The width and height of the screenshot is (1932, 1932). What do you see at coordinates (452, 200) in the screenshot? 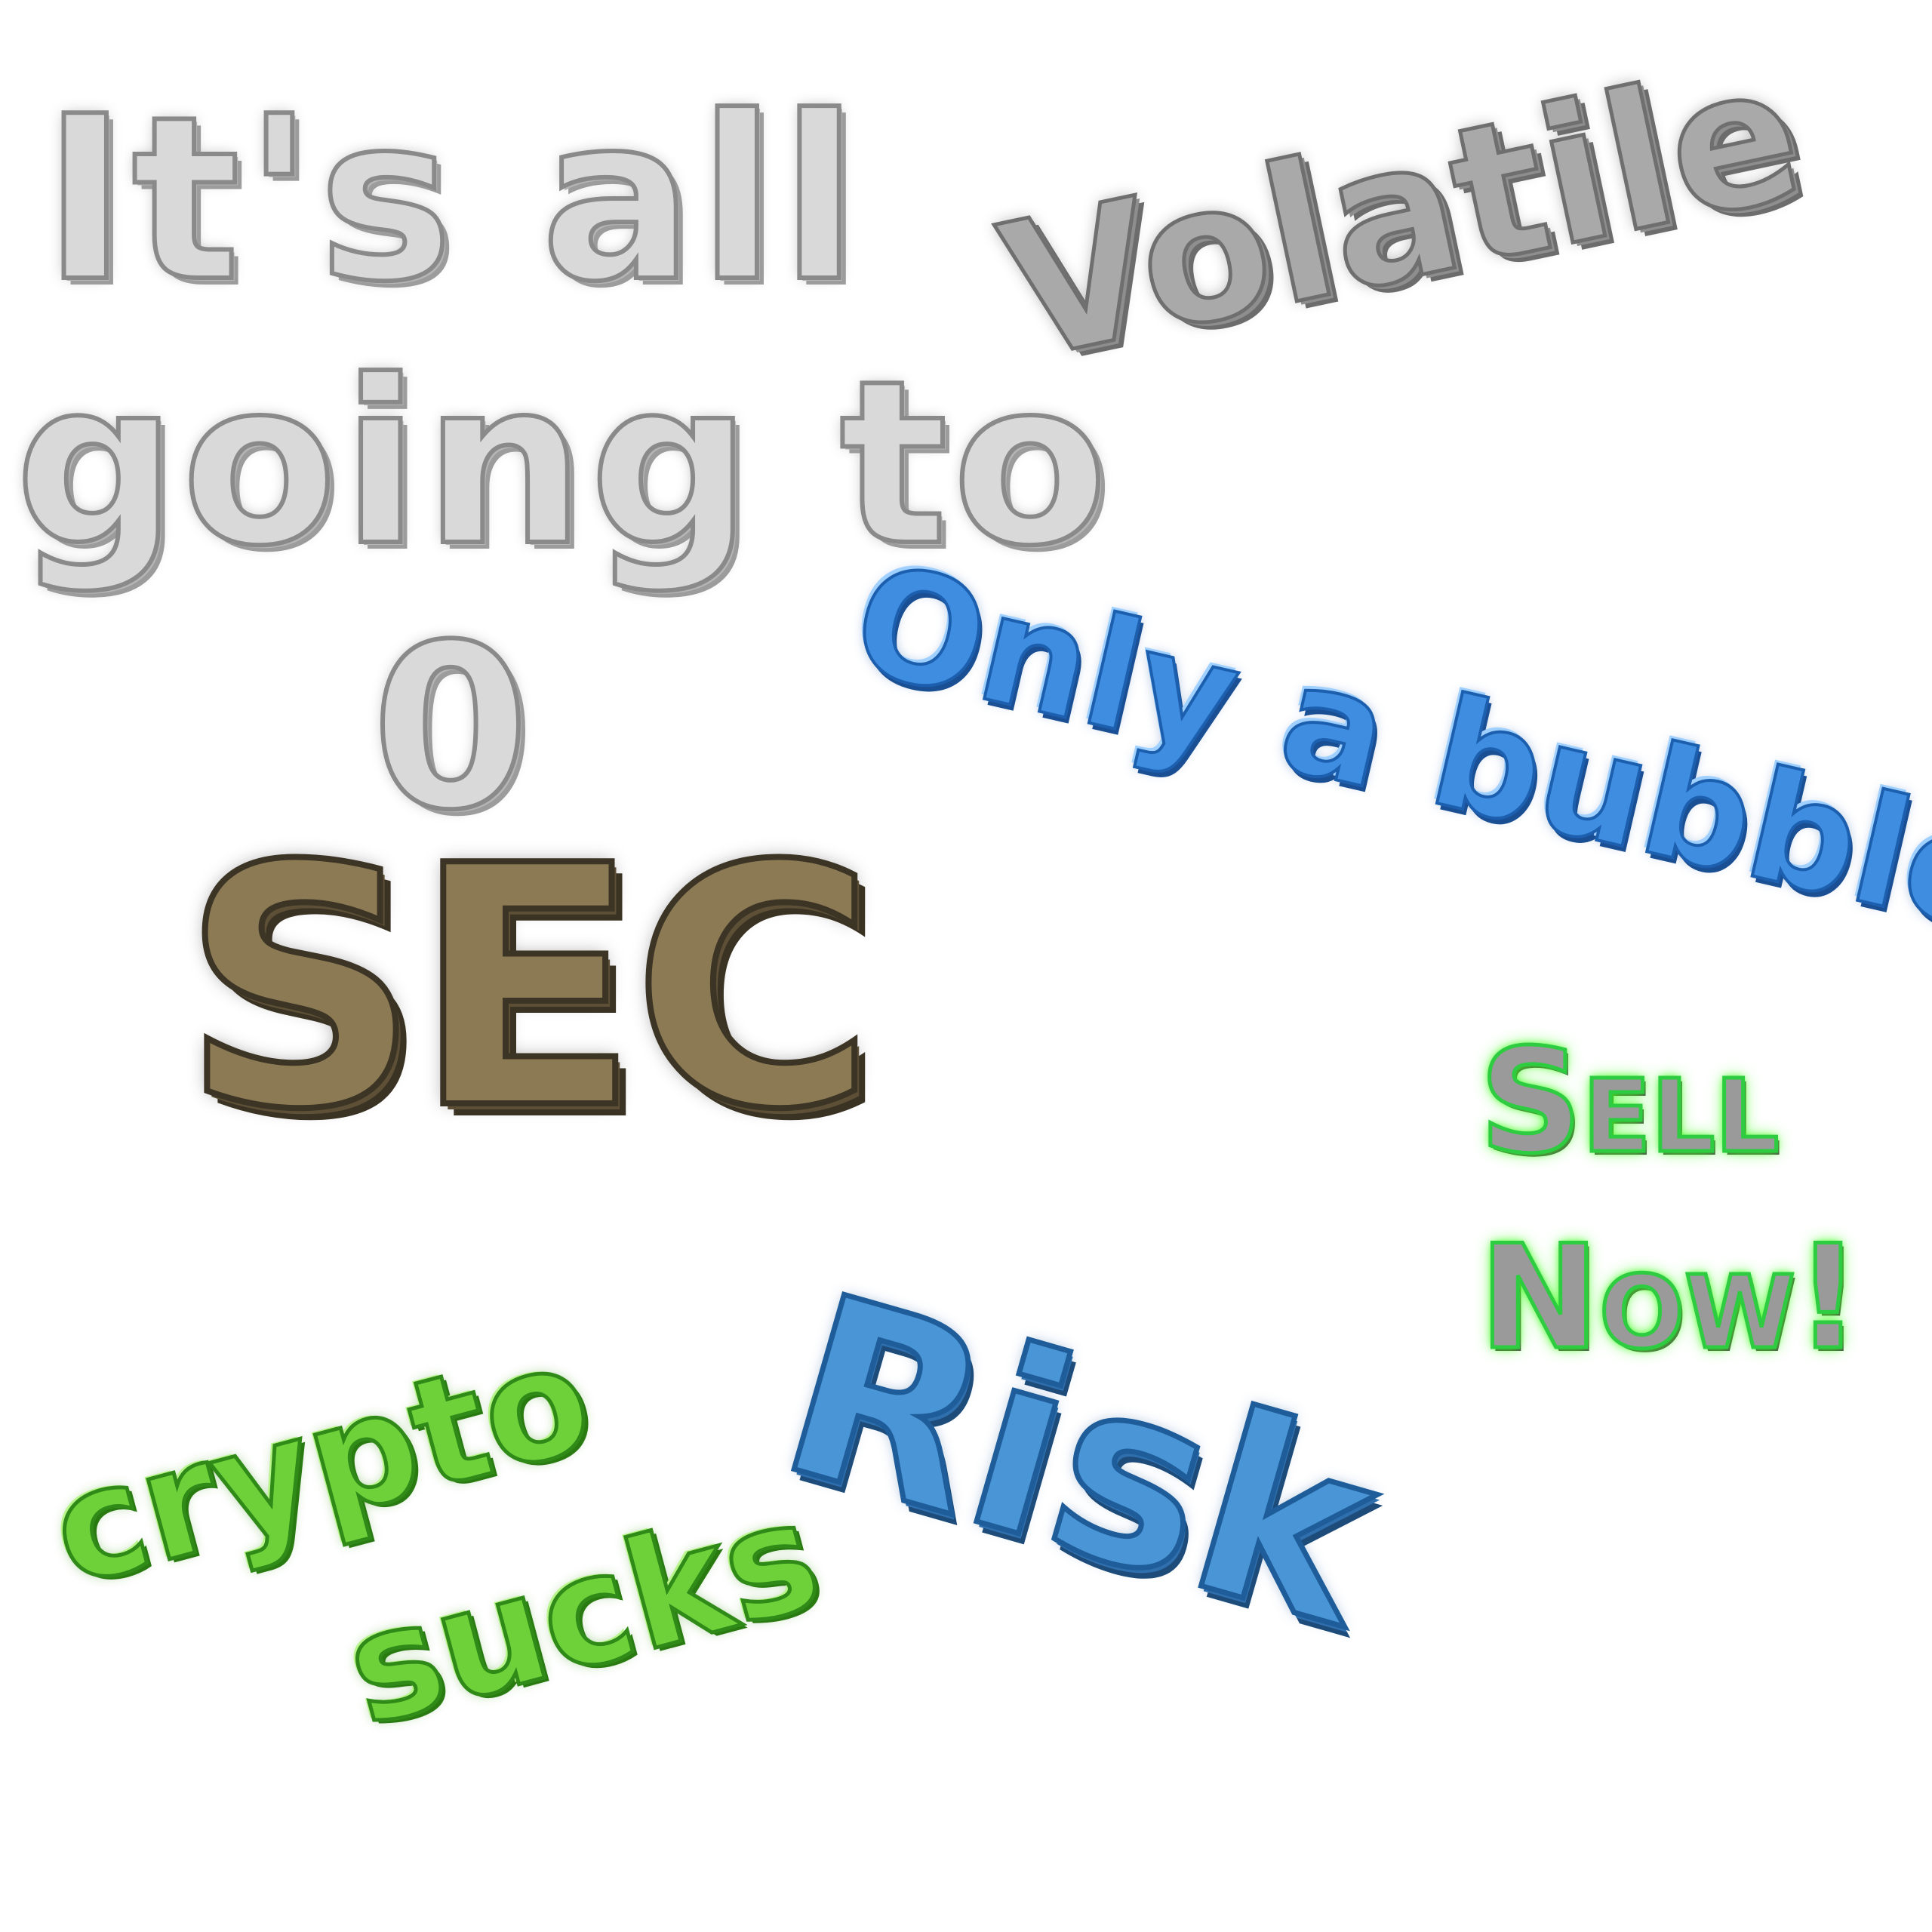
I see `phrase-line: It's all` at bounding box center [452, 200].